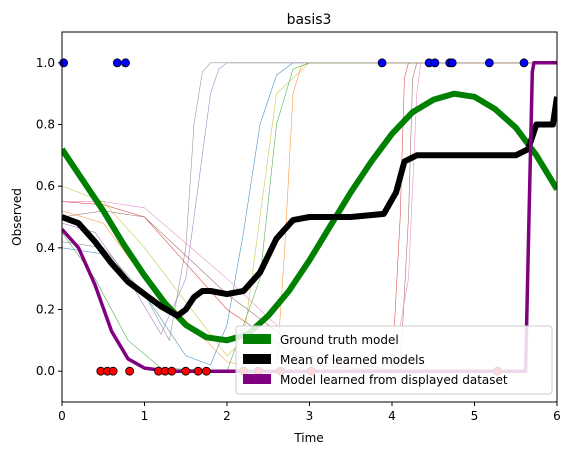  I want to click on y-axis-label: Observed, so click(17, 217).